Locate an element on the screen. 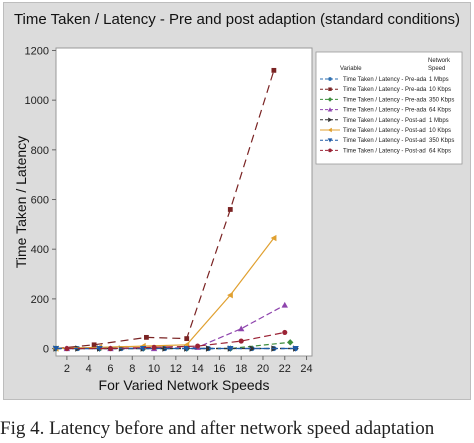 Image resolution: width=474 pixels, height=443 pixels. legend-box is located at coordinates (389, 108).